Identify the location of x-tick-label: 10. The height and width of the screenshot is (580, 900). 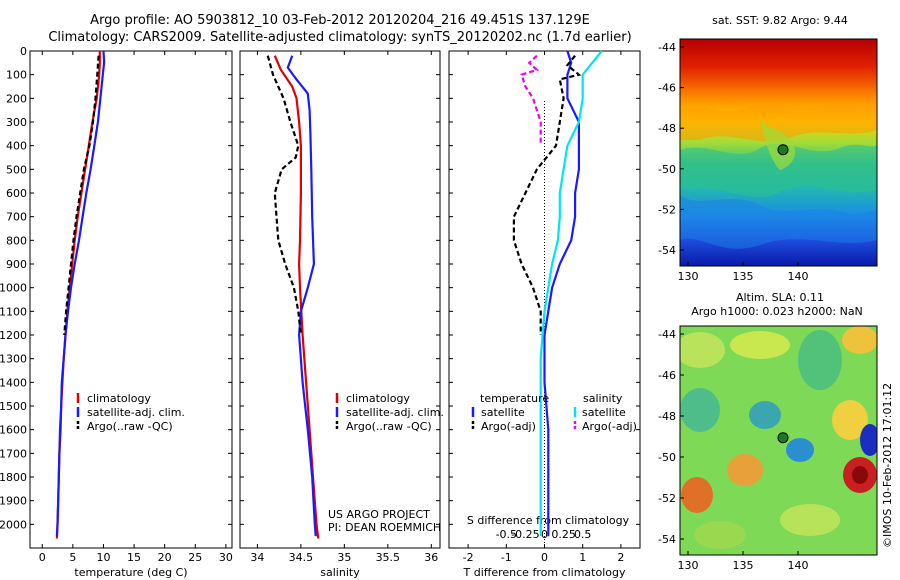
(103, 557).